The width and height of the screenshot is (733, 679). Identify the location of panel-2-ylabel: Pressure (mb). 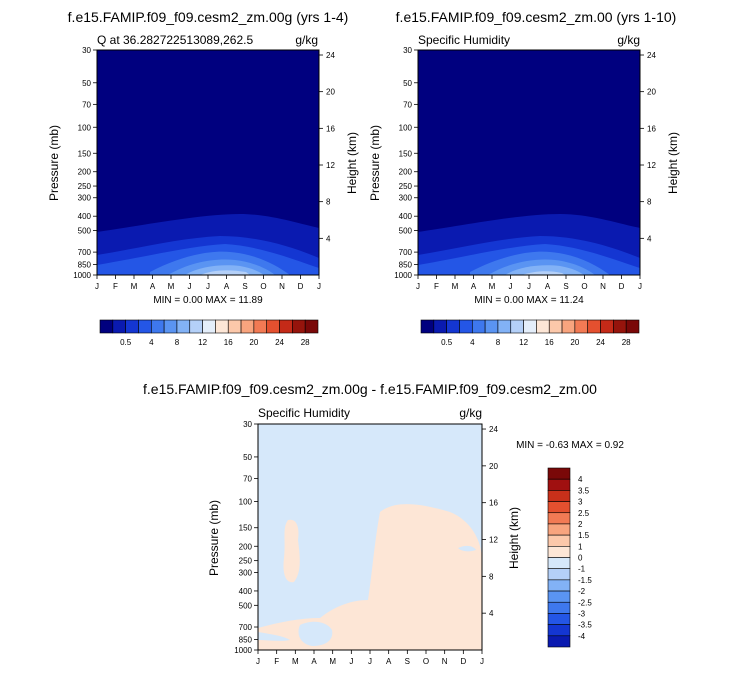
(375, 163).